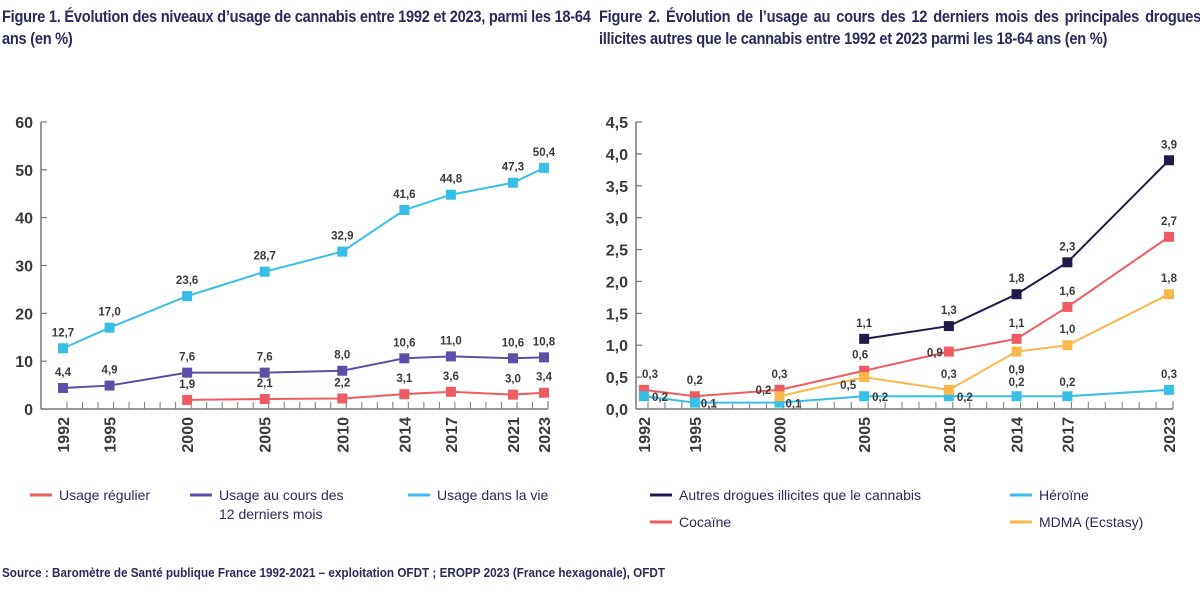 This screenshot has width=1200, height=593. I want to click on data-label: 1,3, so click(949, 311).